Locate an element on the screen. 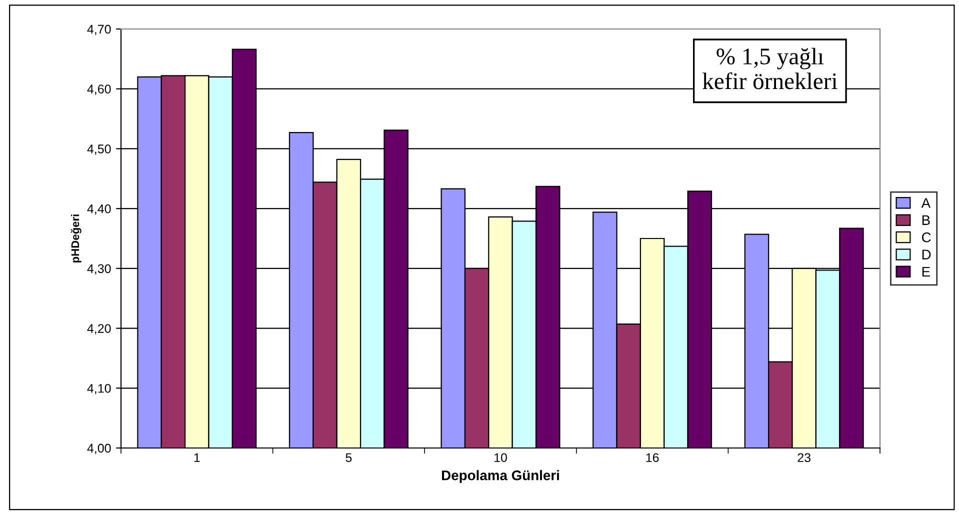 This screenshot has height=520, width=959. y-tick-label: 4,30 is located at coordinates (99, 269).